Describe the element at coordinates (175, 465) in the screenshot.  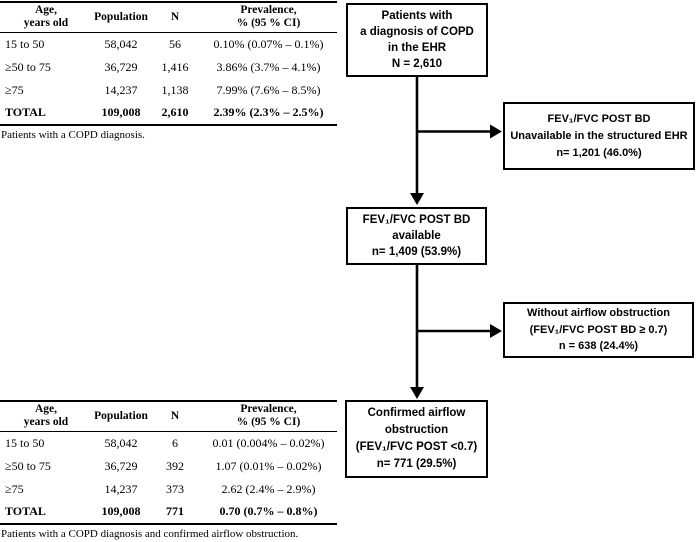
I see `n-cell: 392` at that location.